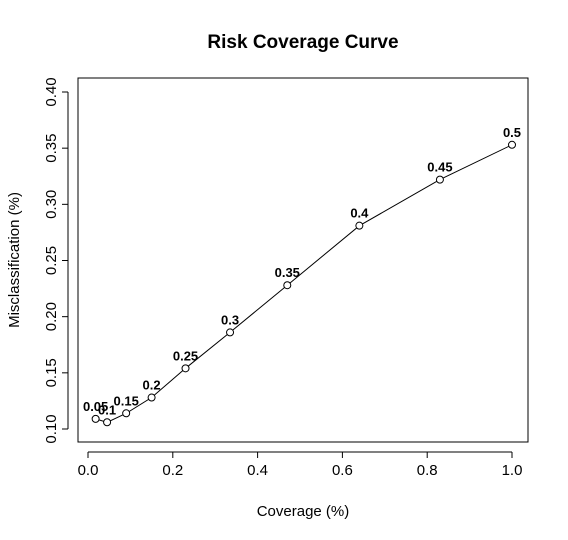 The width and height of the screenshot is (568, 540). I want to click on data-label: 0.15, so click(126, 400).